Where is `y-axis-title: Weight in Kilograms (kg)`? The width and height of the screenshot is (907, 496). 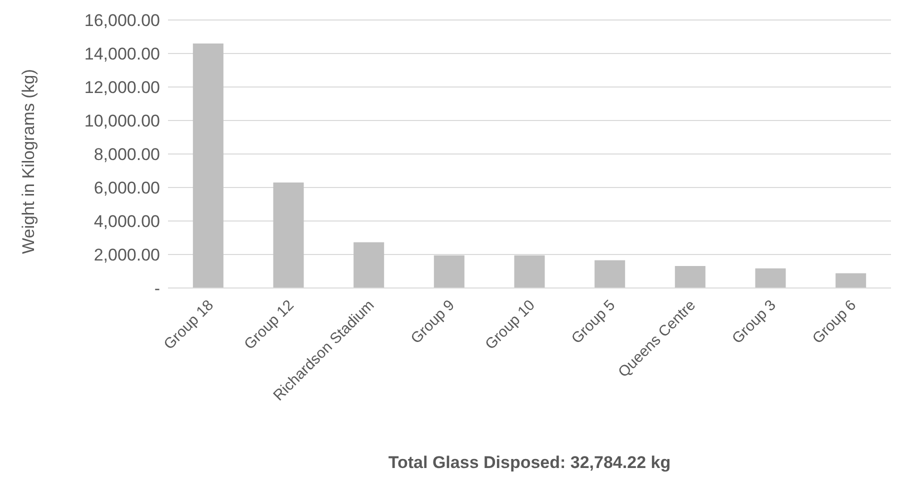 y-axis-title: Weight in Kilograms (kg) is located at coordinates (28, 161).